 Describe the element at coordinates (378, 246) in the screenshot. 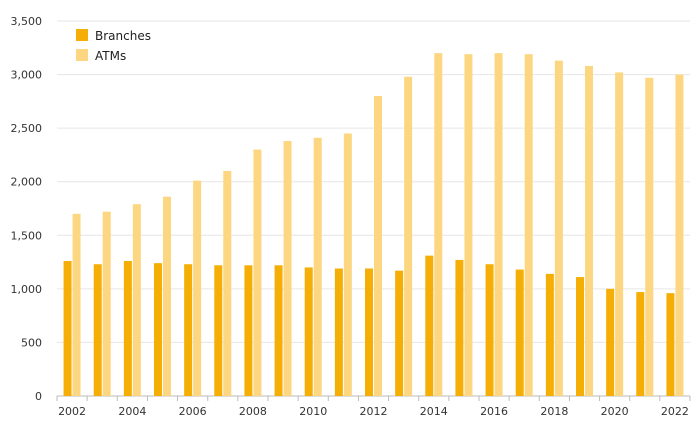

I see `bar-atms-2012` at that location.